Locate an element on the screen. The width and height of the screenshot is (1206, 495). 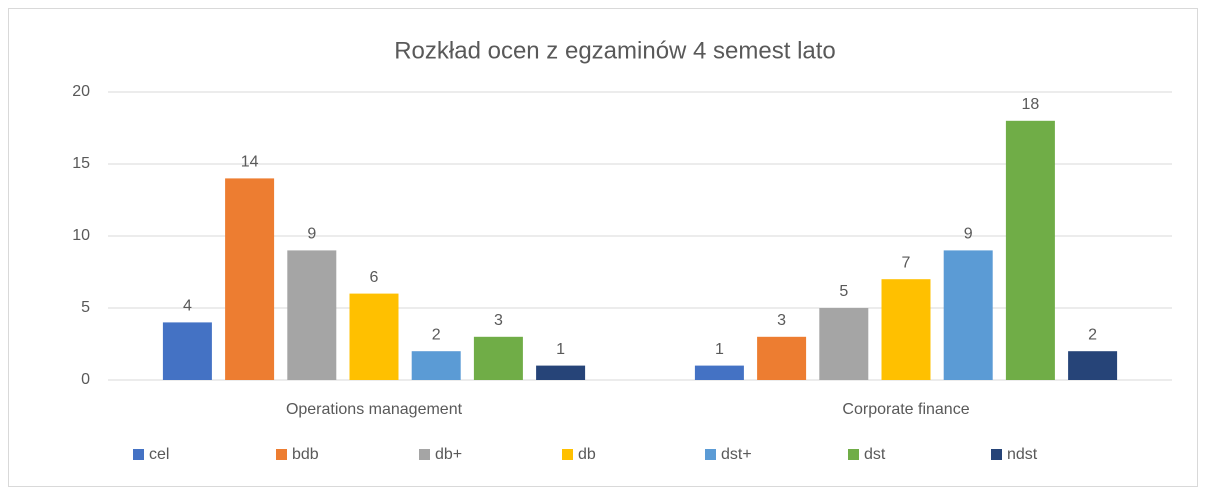
y-tick-label: 5 is located at coordinates (85, 307).